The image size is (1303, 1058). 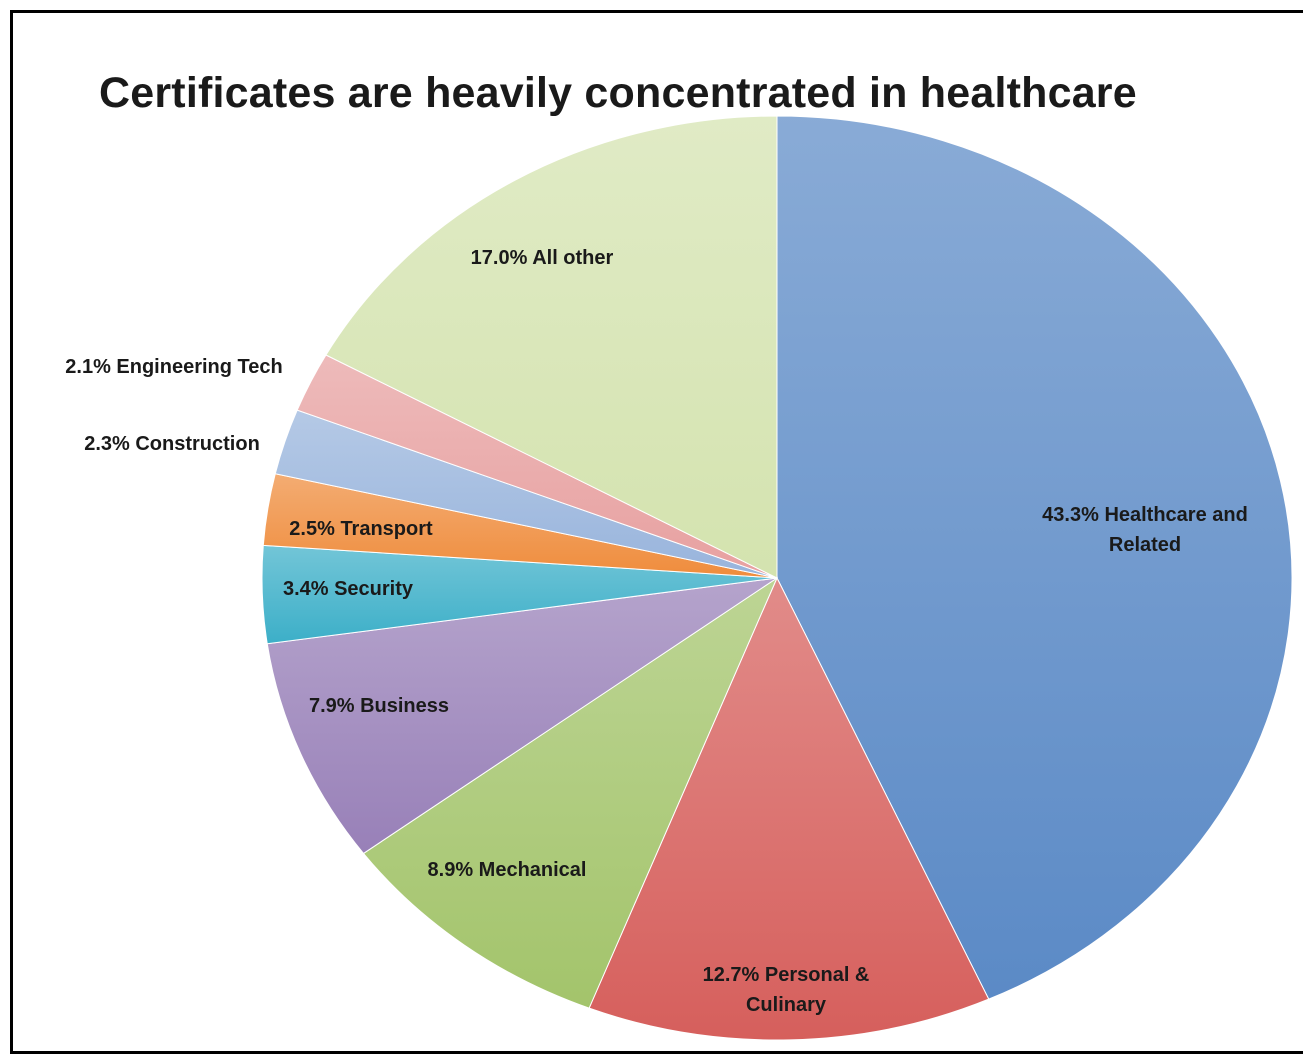 I want to click on data-label-business: 7.9% Business, so click(x=379, y=706).